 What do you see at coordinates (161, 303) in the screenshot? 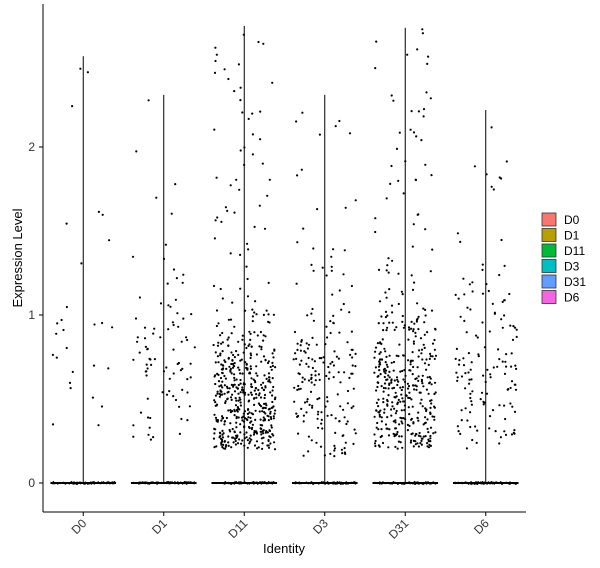
I see `data-point-D1` at bounding box center [161, 303].